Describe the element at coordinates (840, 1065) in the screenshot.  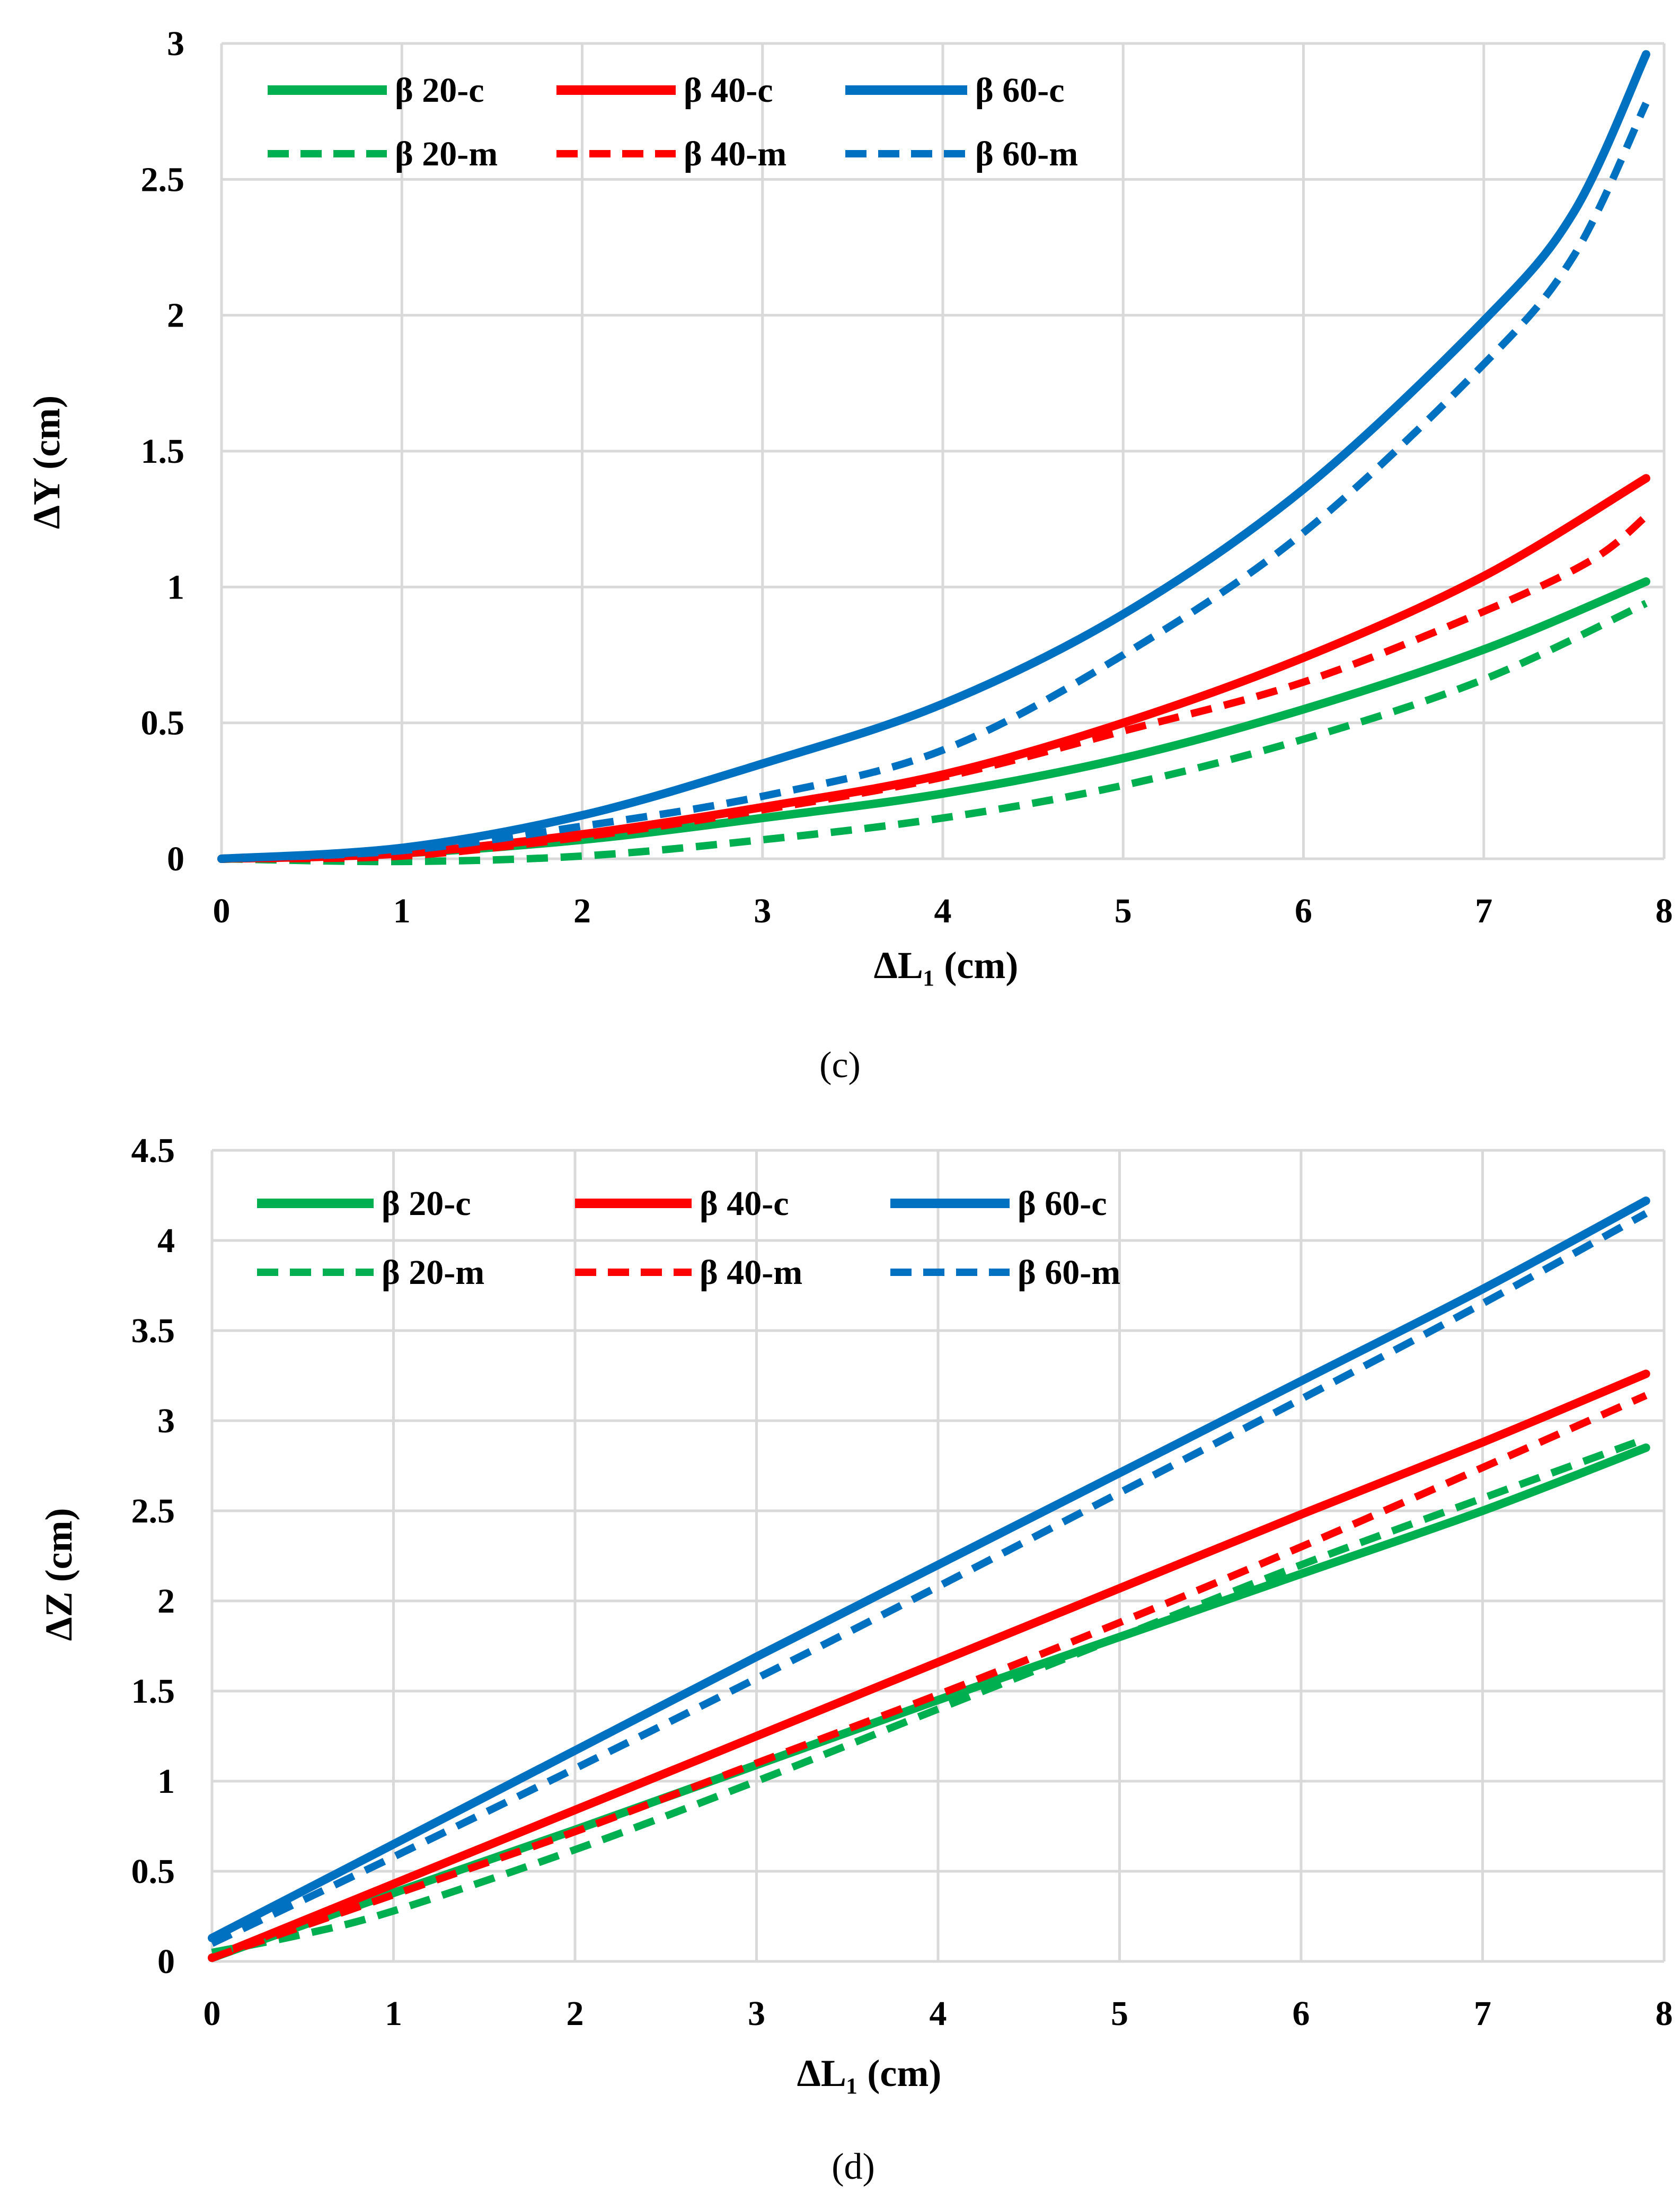
I see `panel-label-c: (c)` at that location.